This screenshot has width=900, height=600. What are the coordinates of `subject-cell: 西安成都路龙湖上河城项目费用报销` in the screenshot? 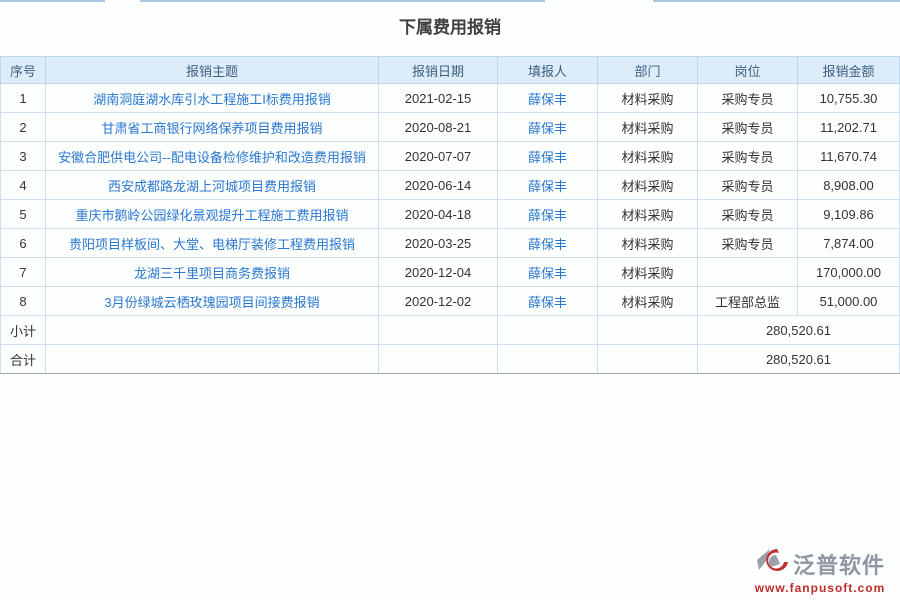 It's located at (212, 185).